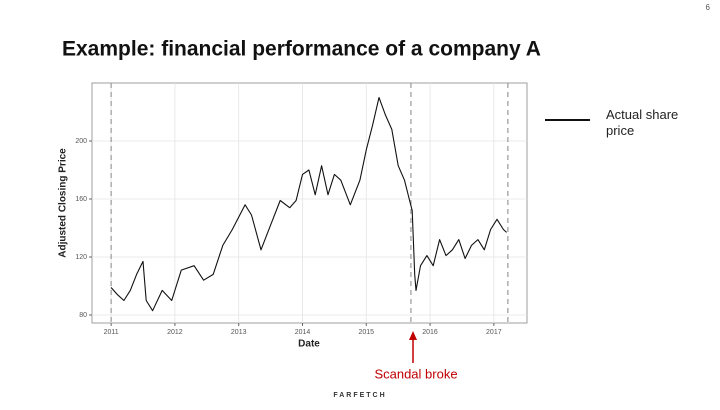 Image resolution: width=720 pixels, height=410 pixels. I want to click on y-tick-label: 160, so click(81, 199).